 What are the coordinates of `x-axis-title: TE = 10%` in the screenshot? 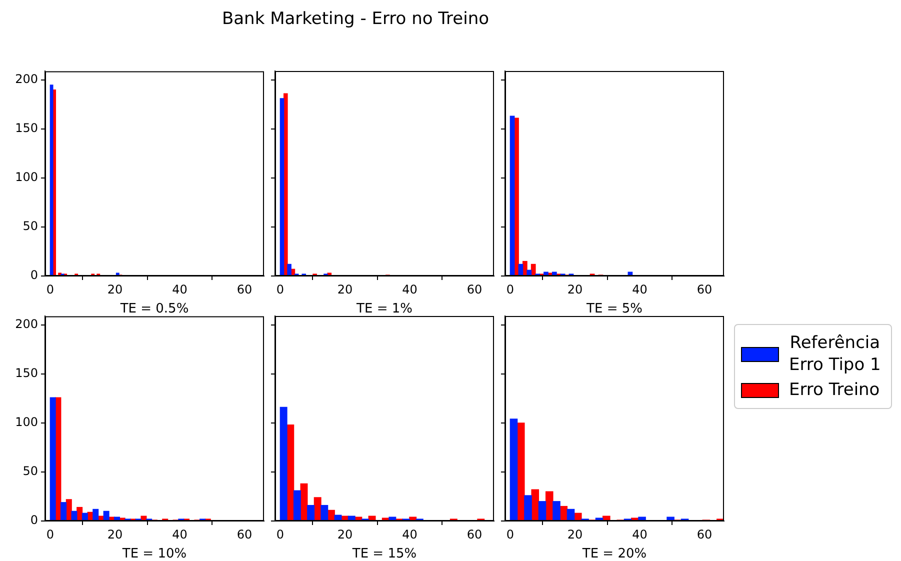 It's located at (154, 553).